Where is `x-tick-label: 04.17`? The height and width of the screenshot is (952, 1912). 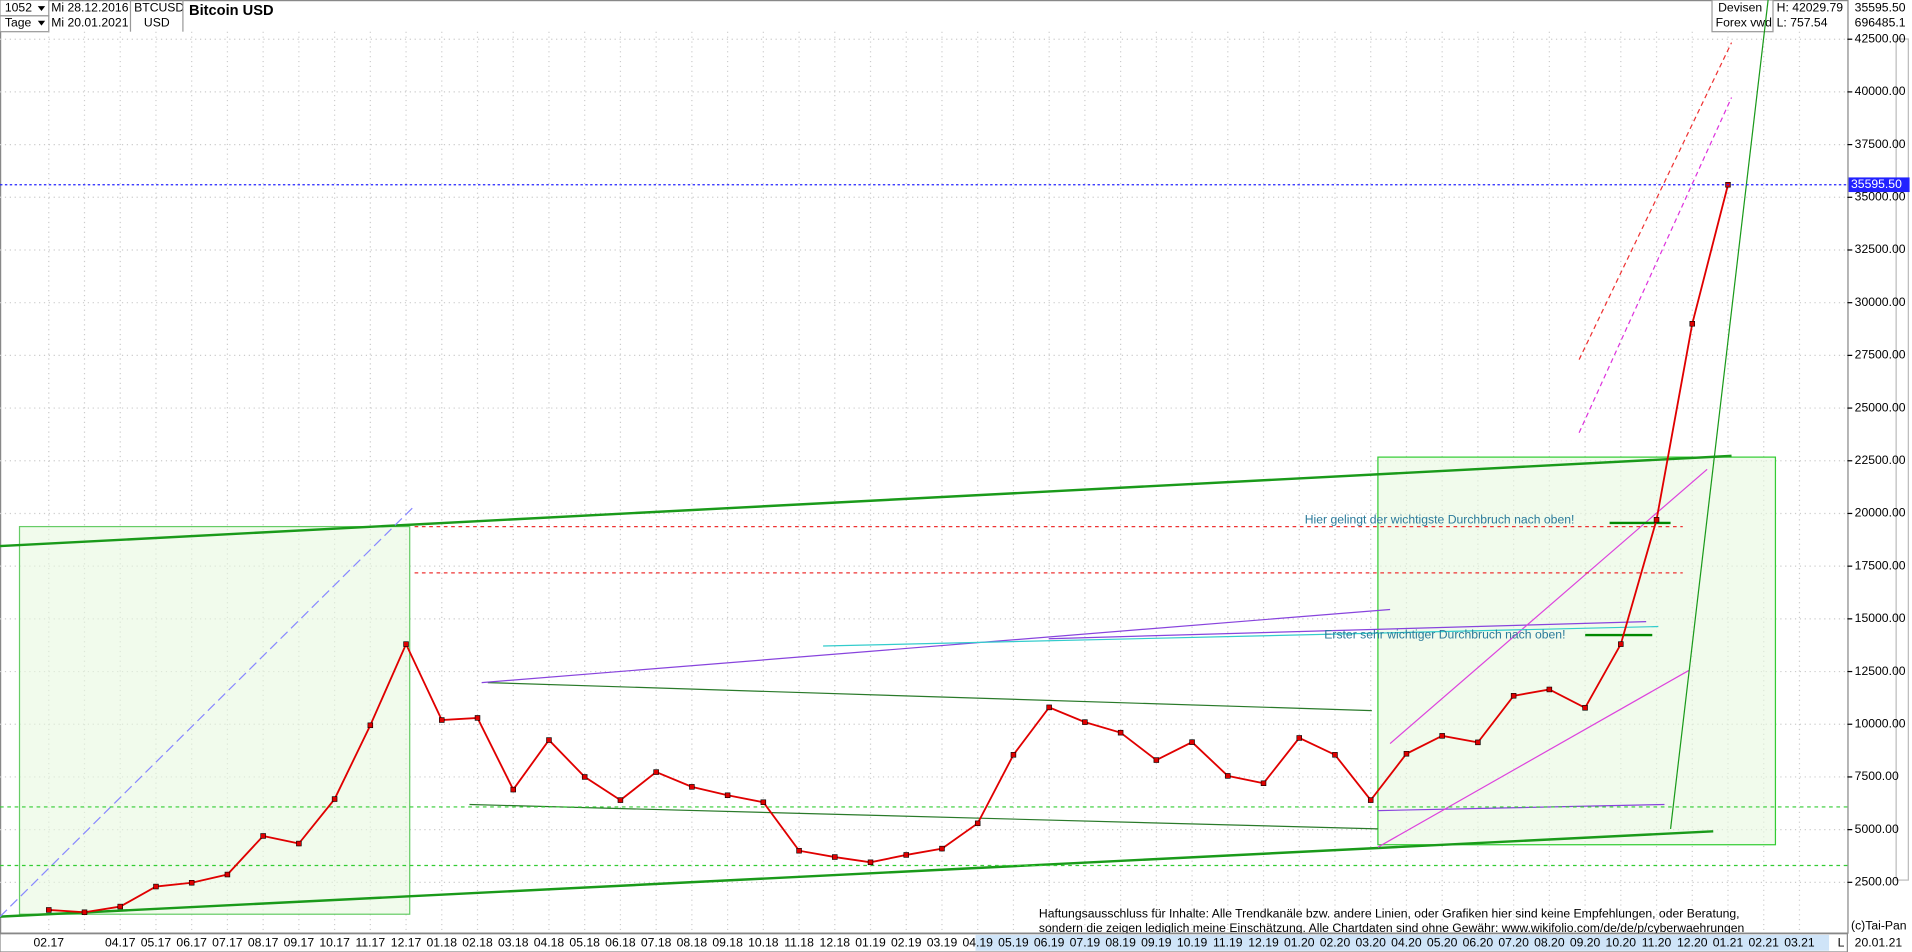 x-tick-label: 04.17 is located at coordinates (120, 943).